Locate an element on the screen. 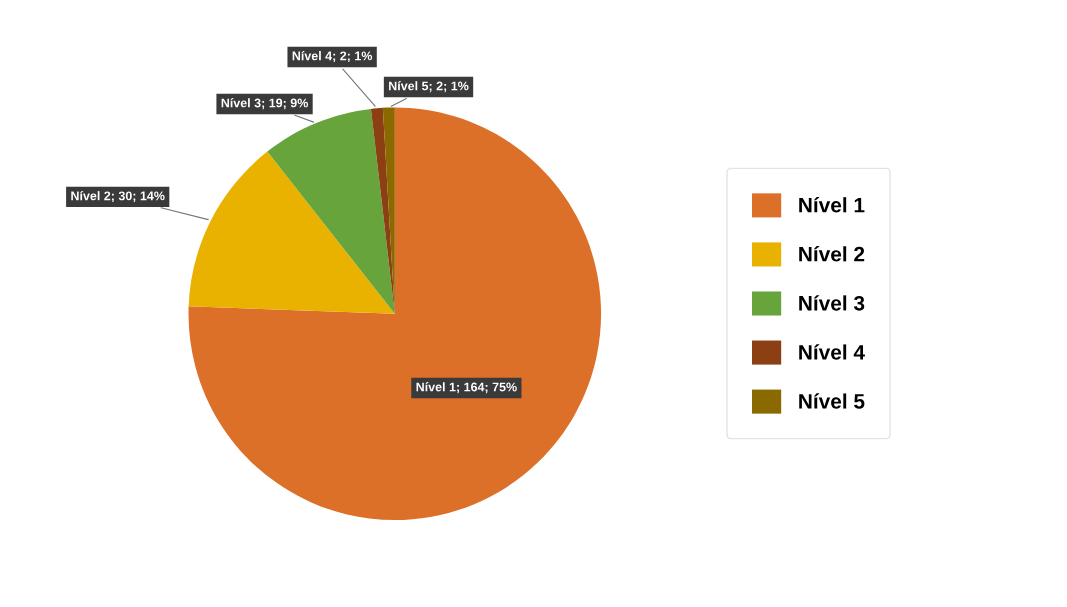 This screenshot has height=607, width=1067. data-label: Nível 2; 30; 14% is located at coordinates (118, 196).